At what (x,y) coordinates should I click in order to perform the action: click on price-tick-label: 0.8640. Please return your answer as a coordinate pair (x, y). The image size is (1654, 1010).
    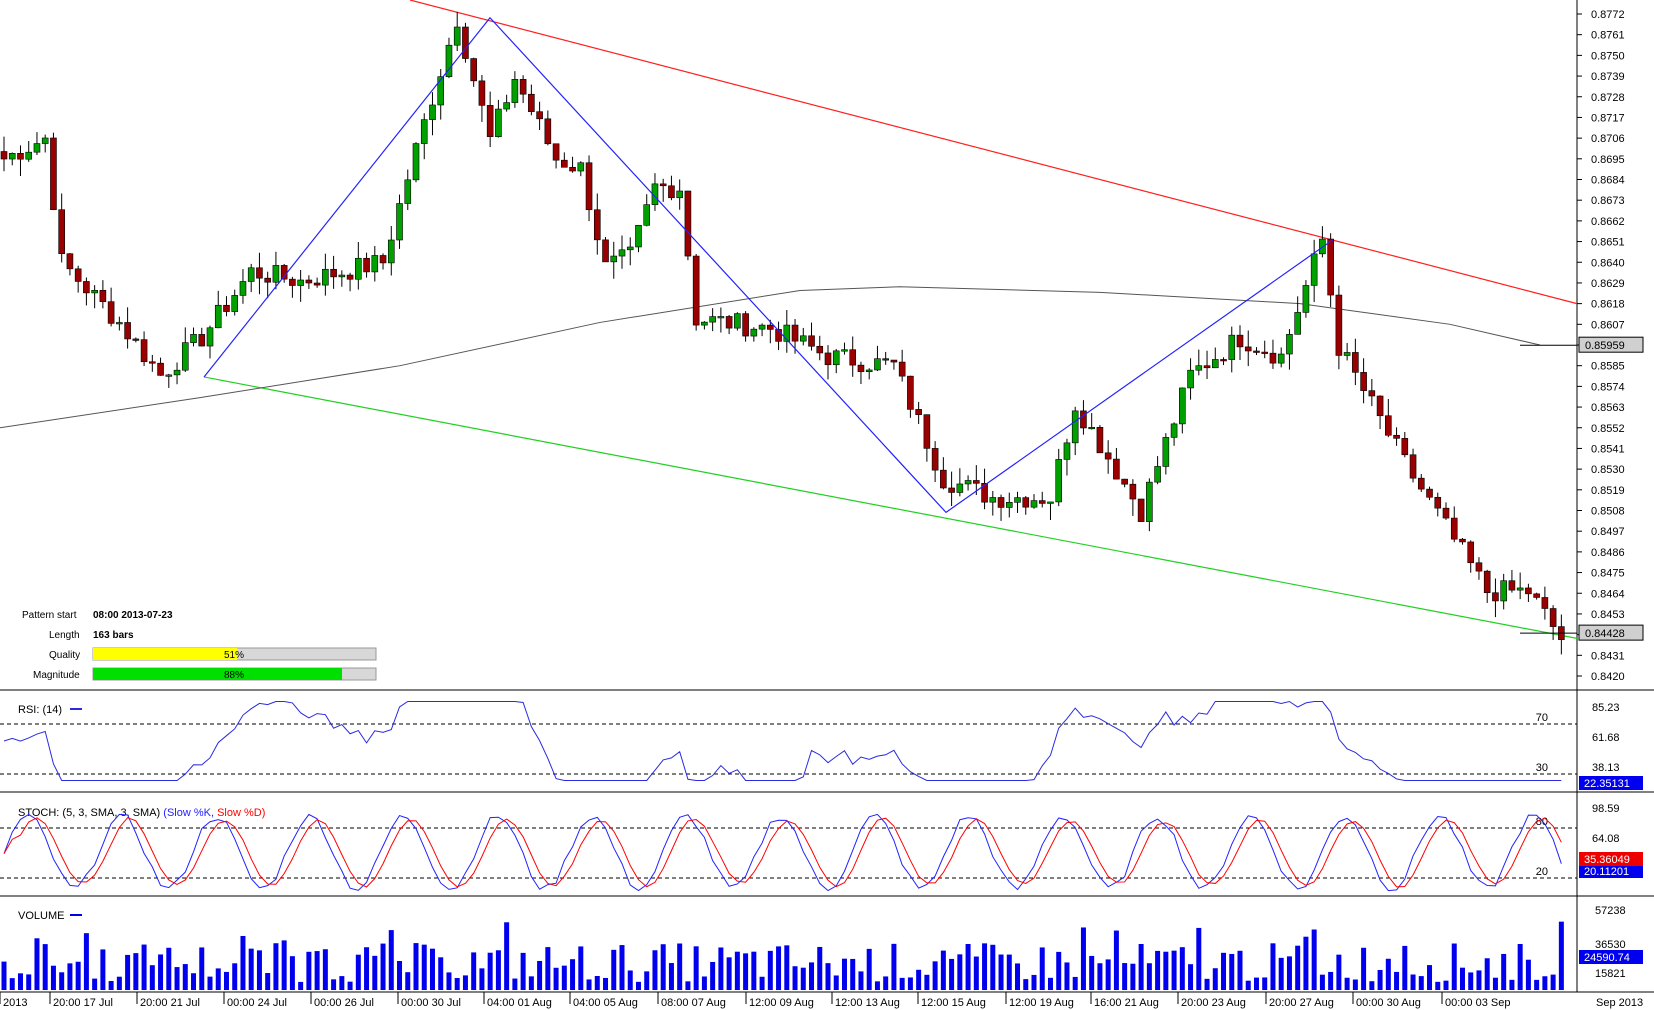
    Looking at the image, I should click on (1608, 263).